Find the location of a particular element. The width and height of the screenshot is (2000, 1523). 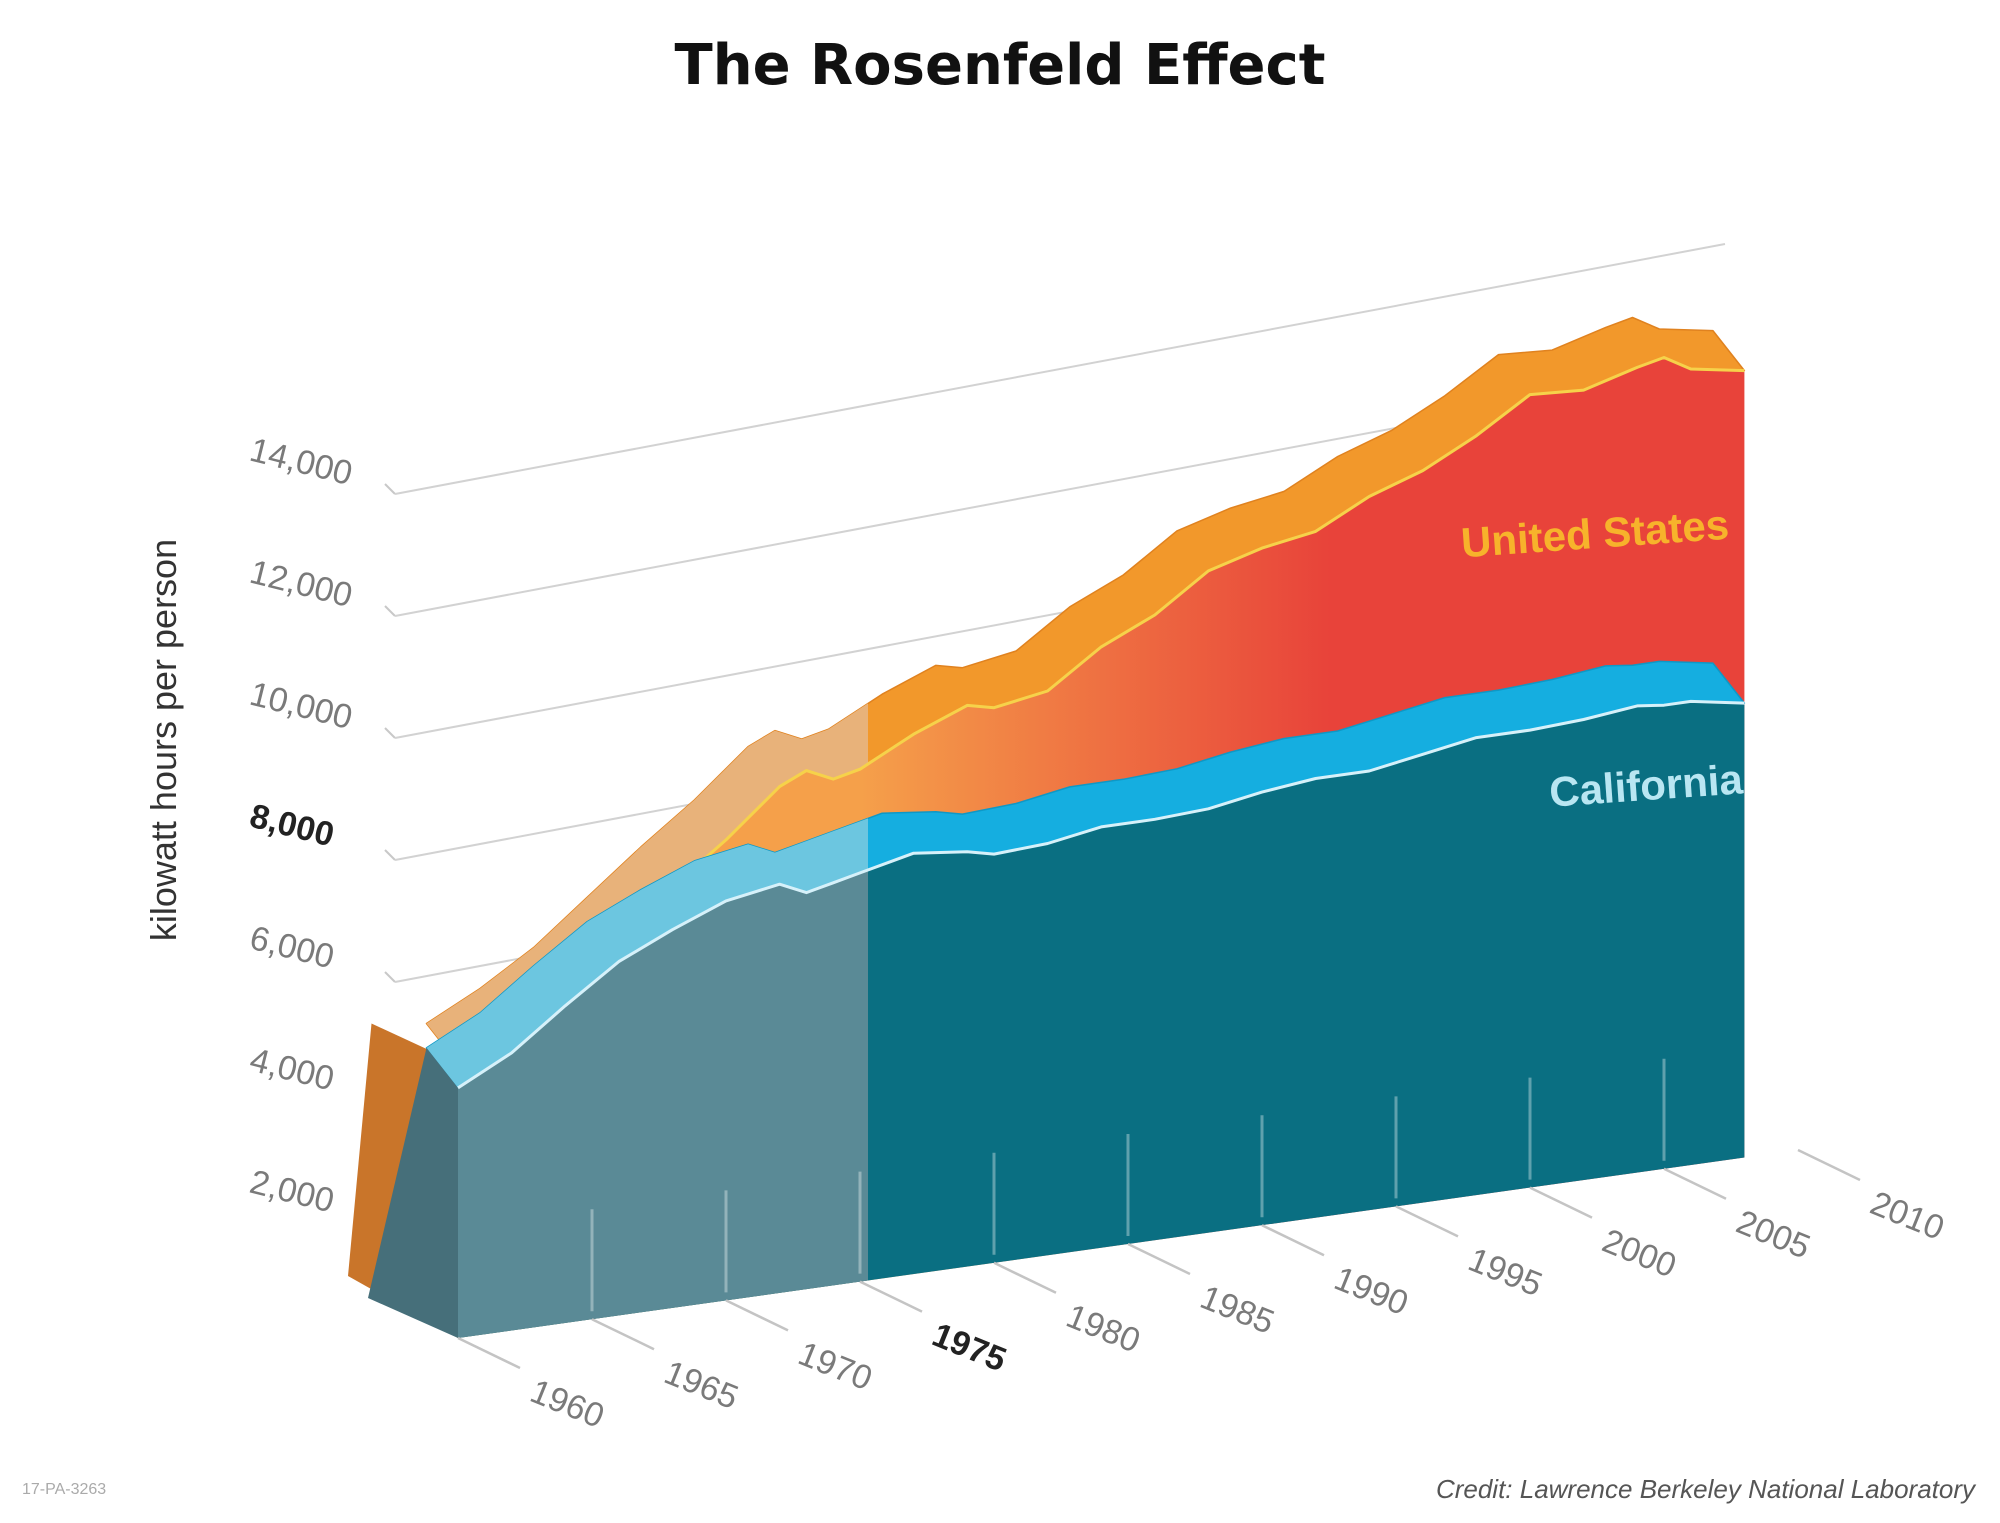

y-tick-label-8000: 8,000 is located at coordinates (292, 825).